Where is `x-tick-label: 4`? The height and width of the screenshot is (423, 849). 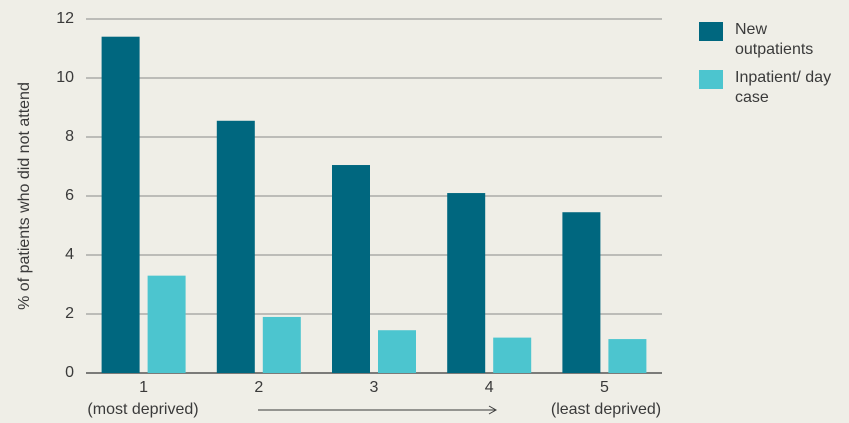
x-tick-label: 4 is located at coordinates (489, 387).